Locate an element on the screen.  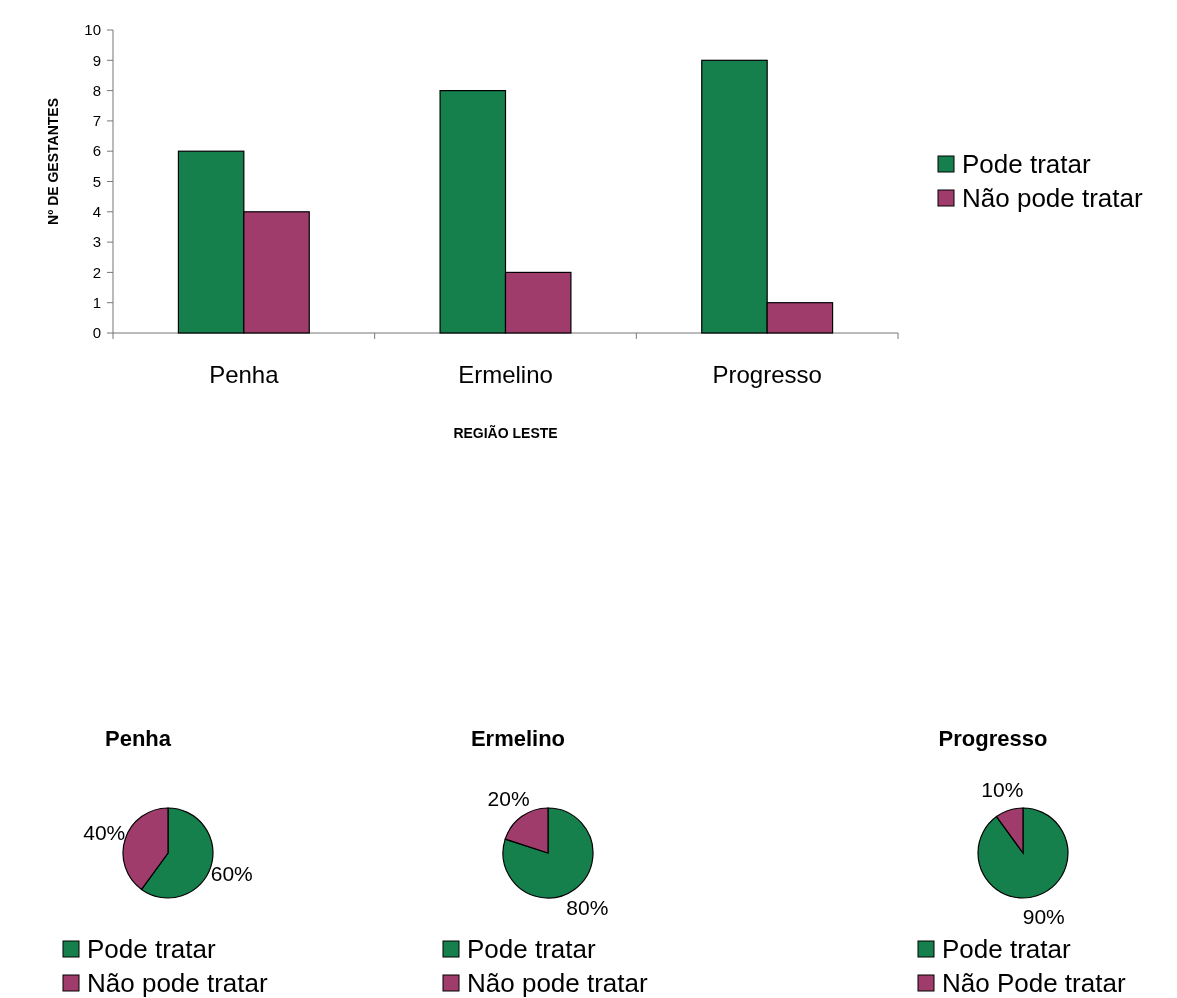
y-tick-label: 3 is located at coordinates (96, 242).